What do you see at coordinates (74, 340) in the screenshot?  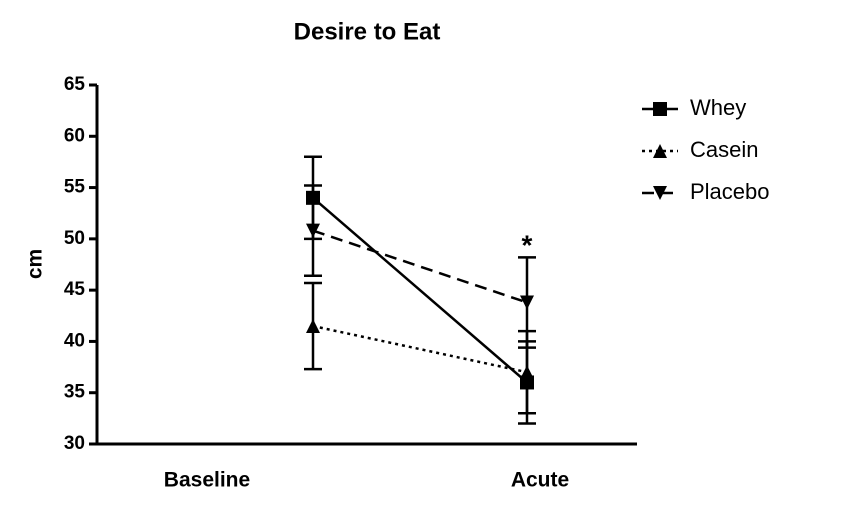 I see `y-tick-label: 40` at bounding box center [74, 340].